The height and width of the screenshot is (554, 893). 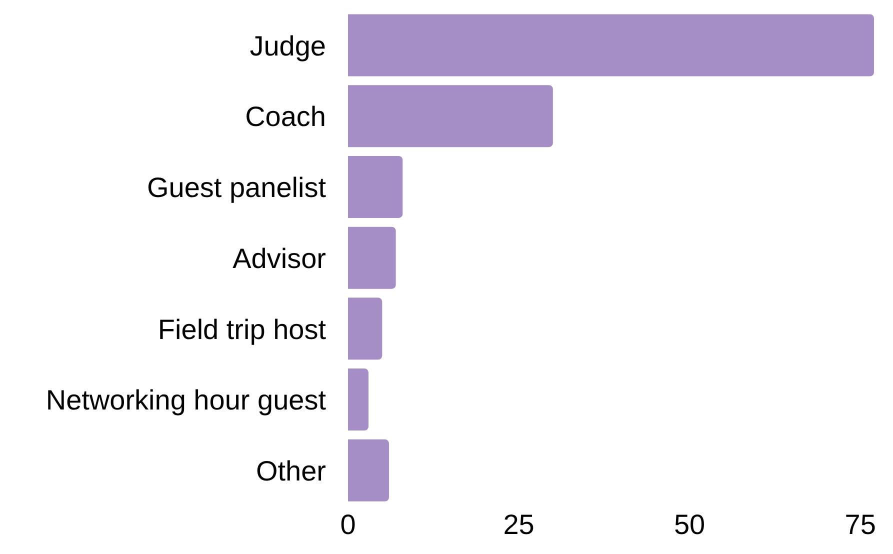 I want to click on x-tick-label: 50, so click(x=690, y=524).